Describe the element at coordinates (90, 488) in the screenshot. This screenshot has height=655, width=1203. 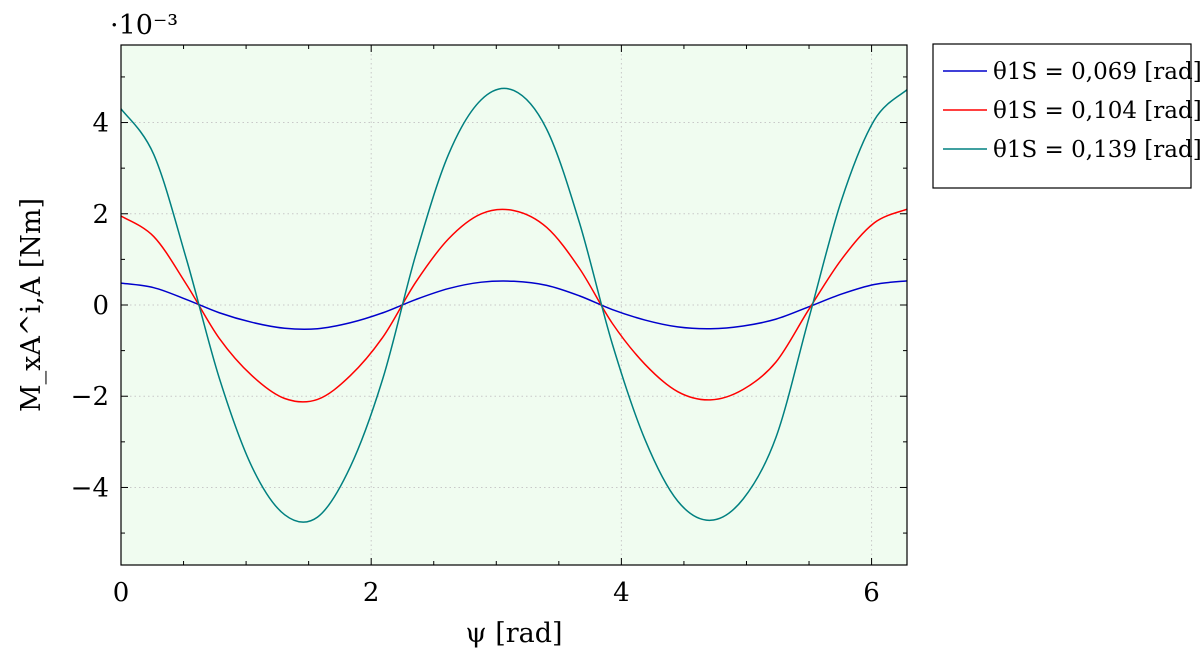
I see `y-tick-label: −4` at that location.